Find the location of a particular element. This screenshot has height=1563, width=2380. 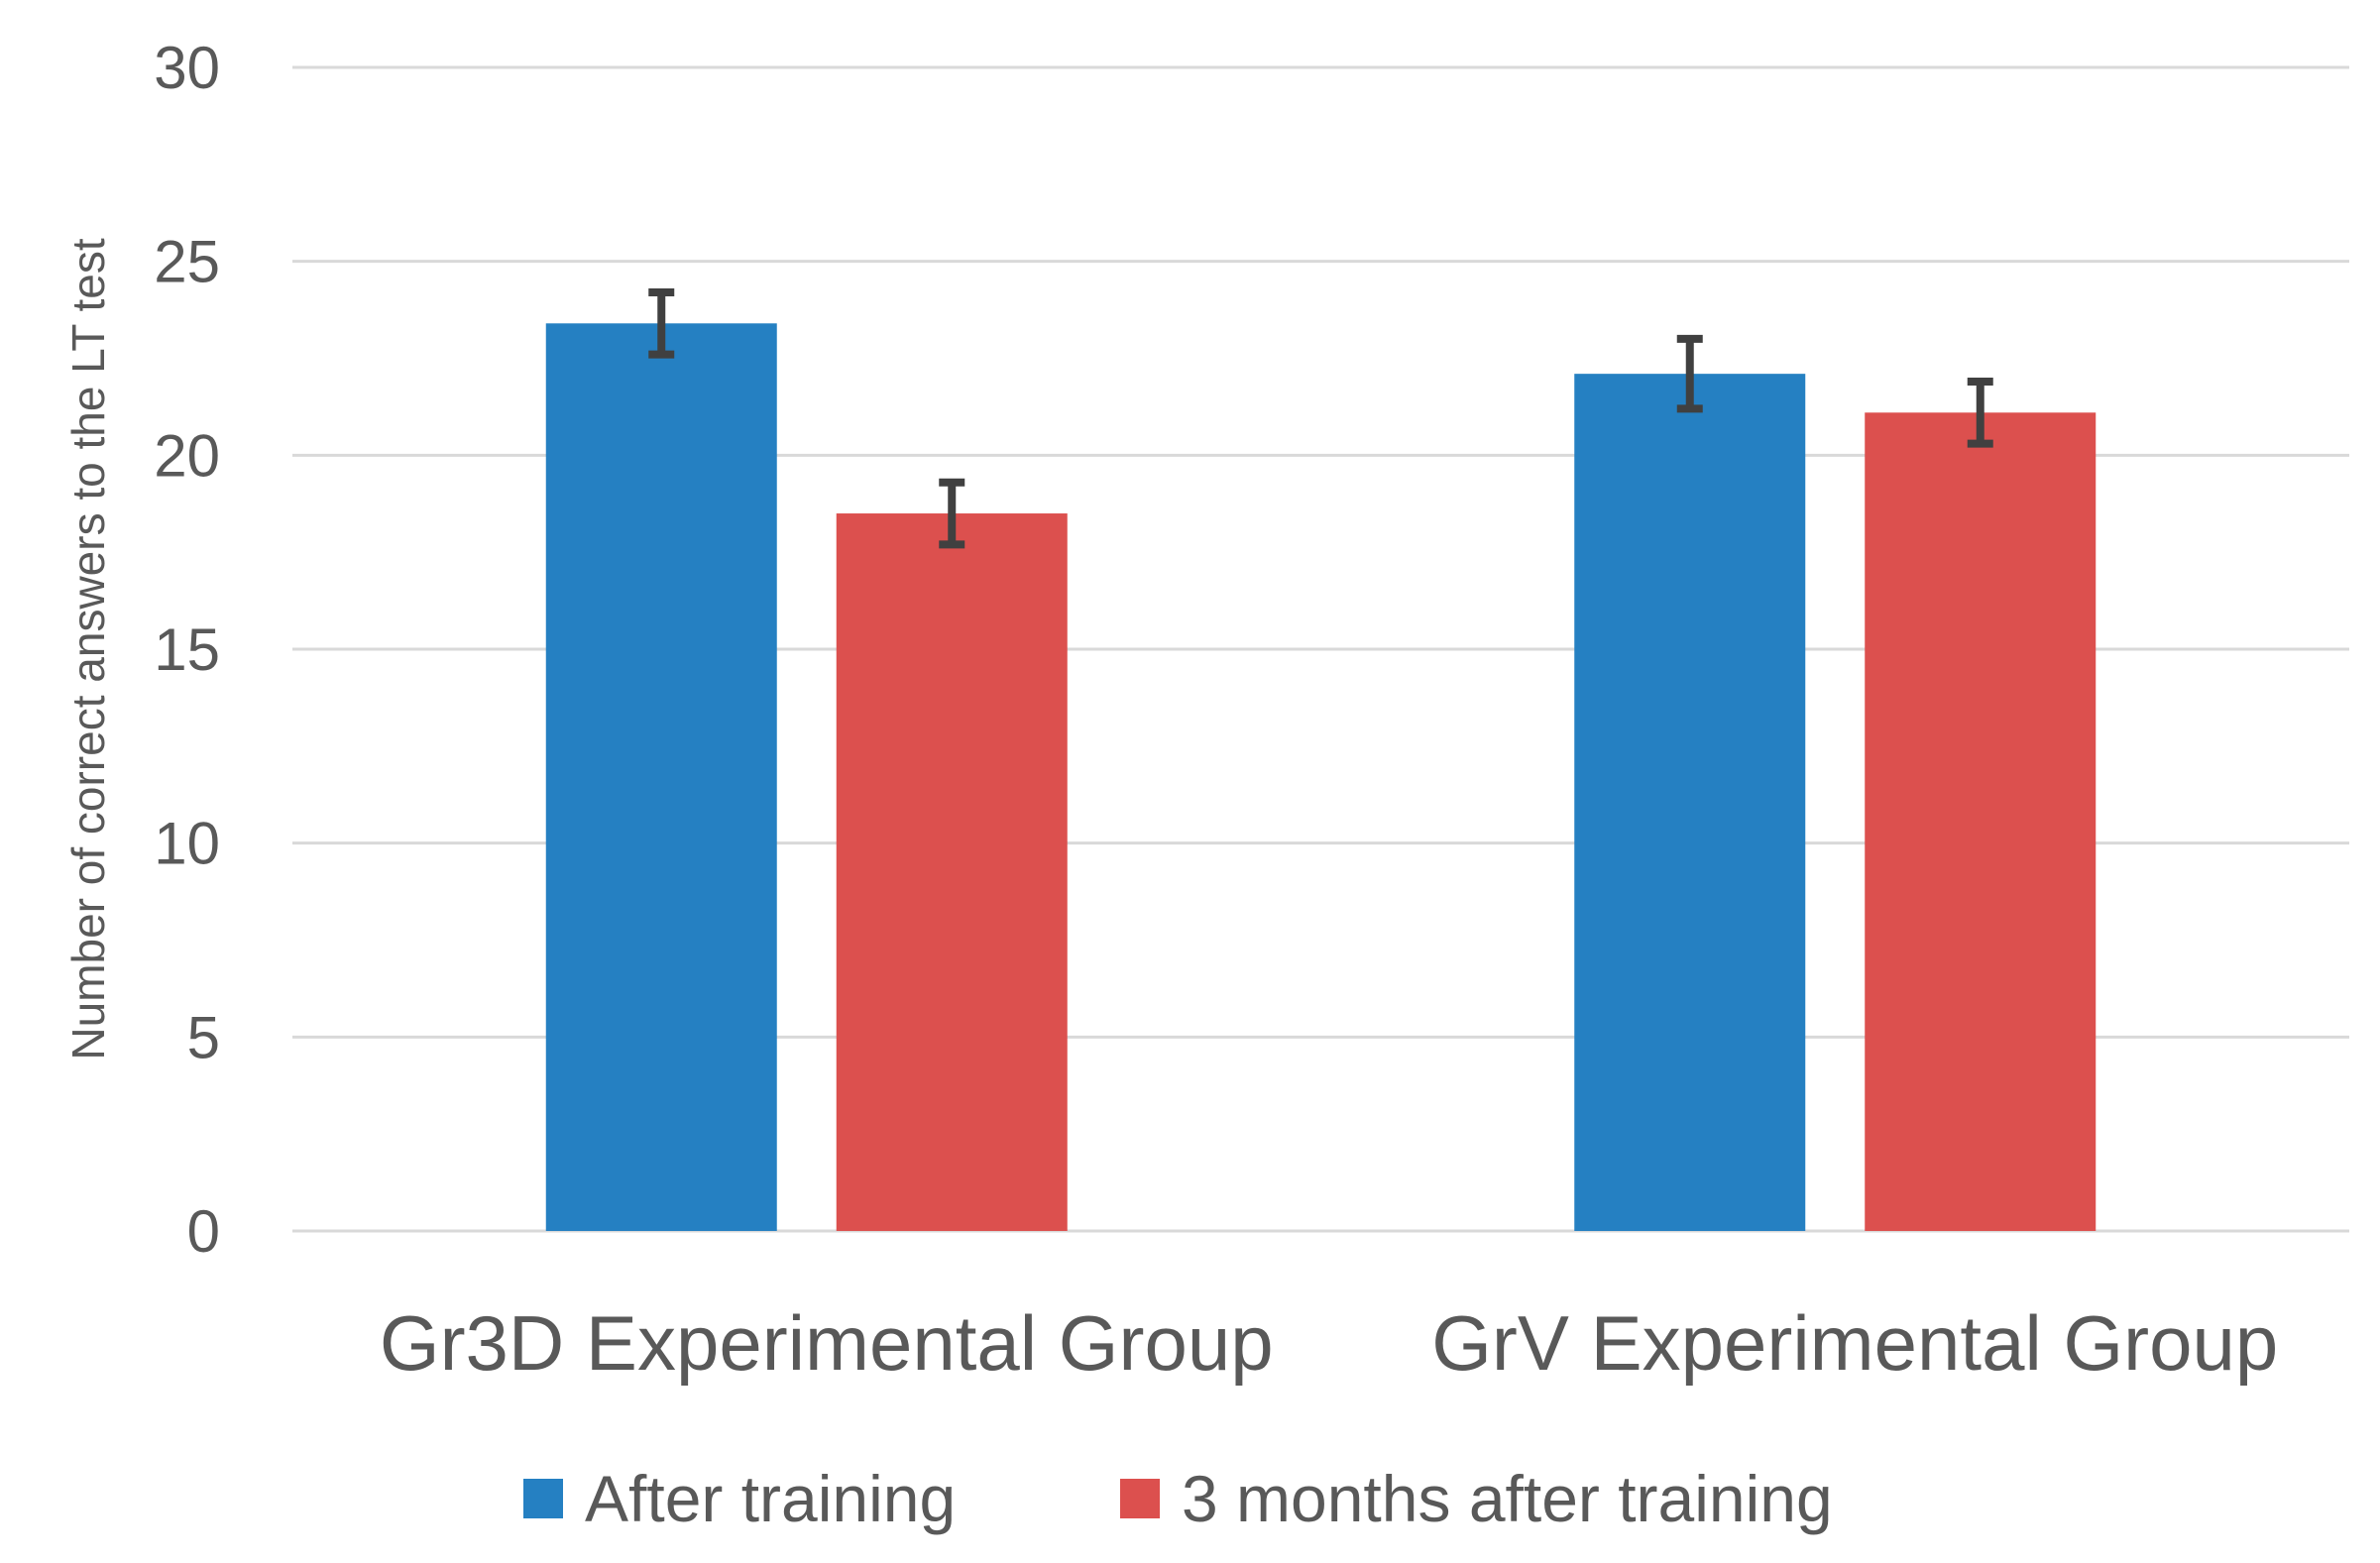

x-category-label: GrV Experimental Group is located at coordinates (1854, 1343).